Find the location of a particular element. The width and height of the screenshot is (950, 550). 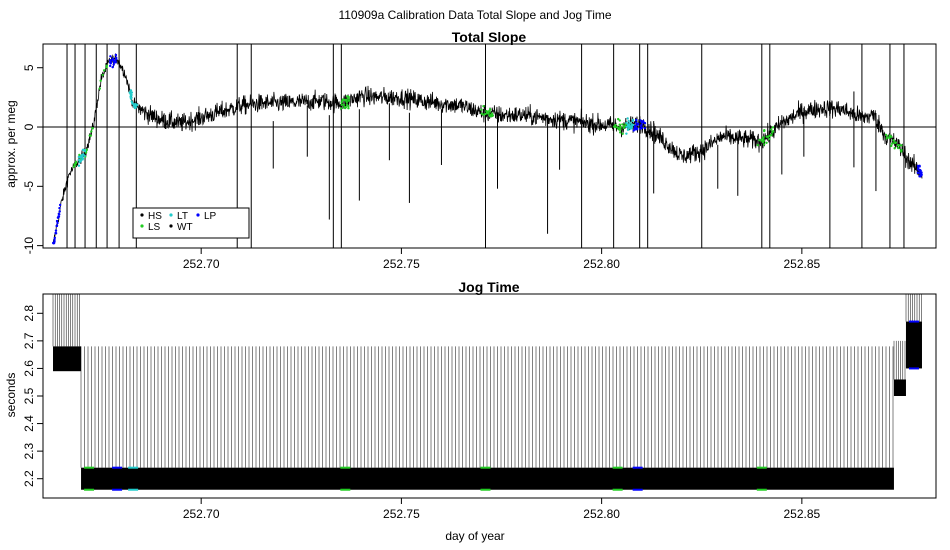

jog-time-x-tick-label: 252.80 is located at coordinates (601, 514).